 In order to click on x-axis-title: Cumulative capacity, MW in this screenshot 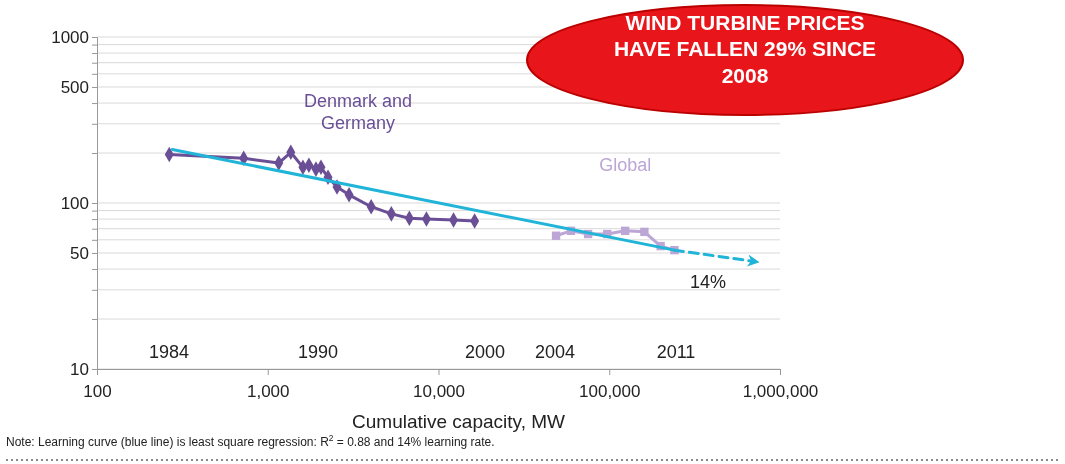, I will do `click(459, 421)`.